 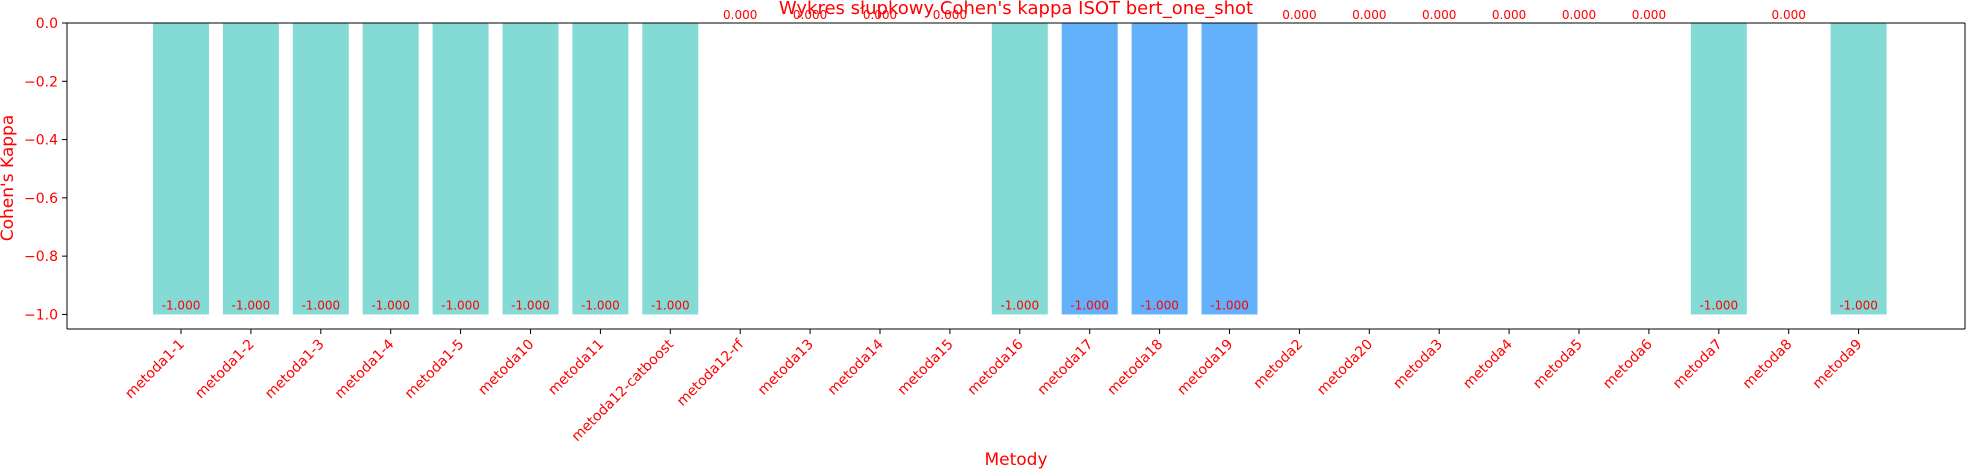 What do you see at coordinates (47, 24) in the screenshot?
I see `y-tick-label: 0.0` at bounding box center [47, 24].